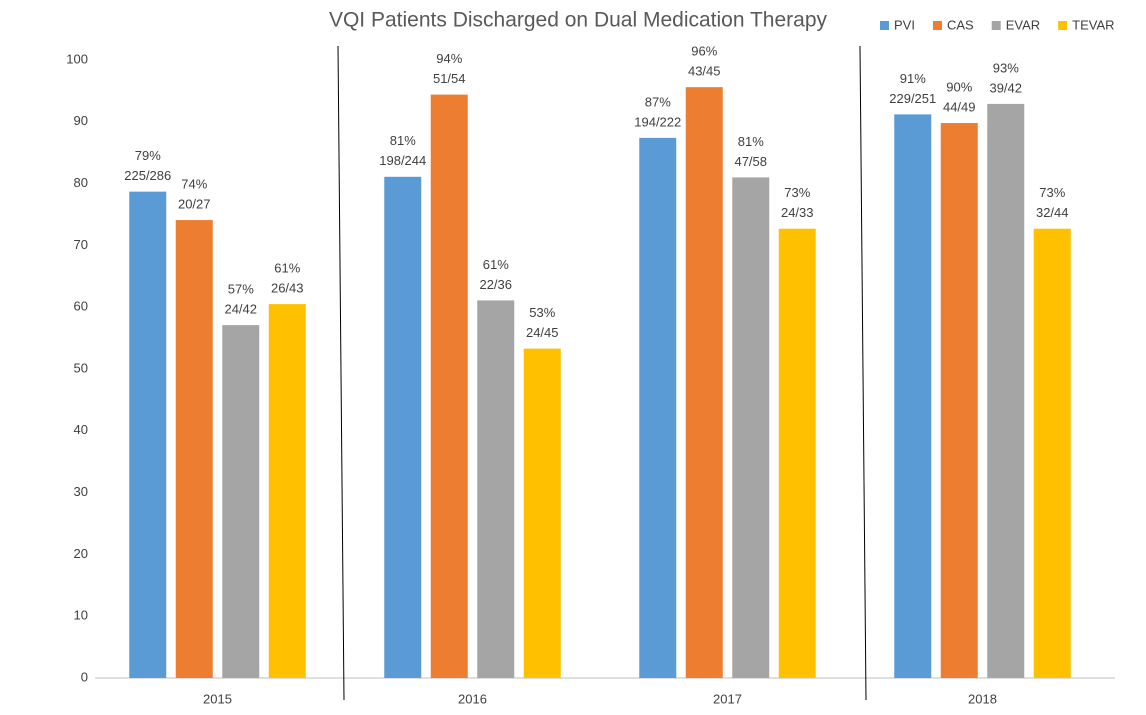 The width and height of the screenshot is (1146, 715). I want to click on legend-label: TEVAR, so click(1093, 24).